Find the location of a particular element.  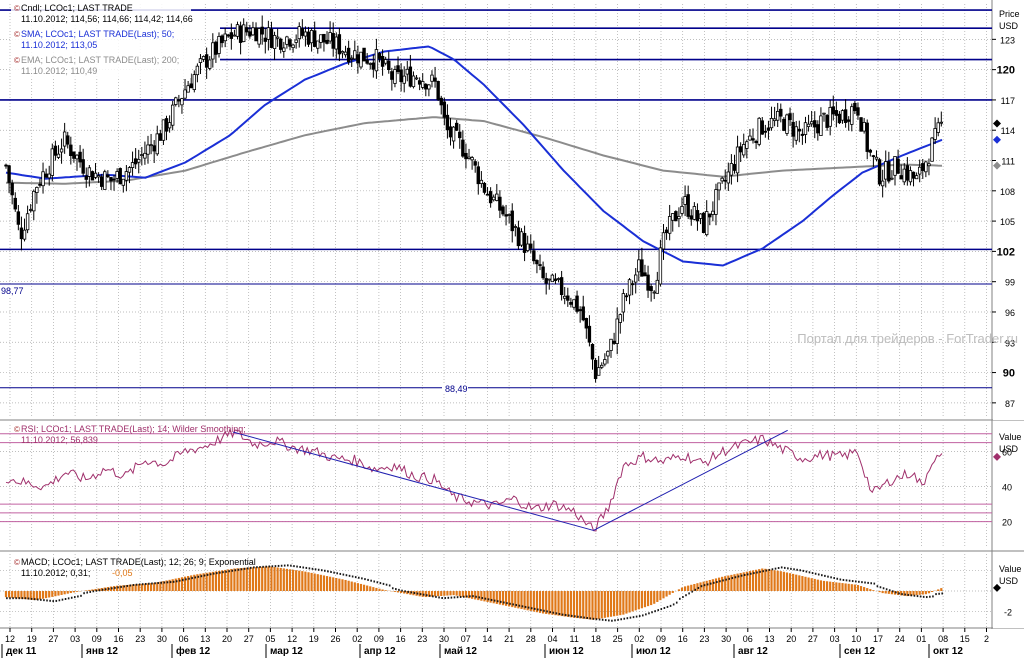

time-day-label: 03 is located at coordinates (835, 639).